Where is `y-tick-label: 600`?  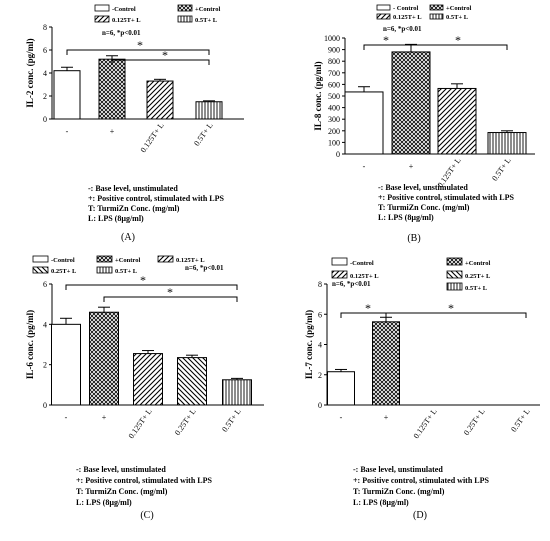
y-tick-label: 600 is located at coordinates (334, 84).